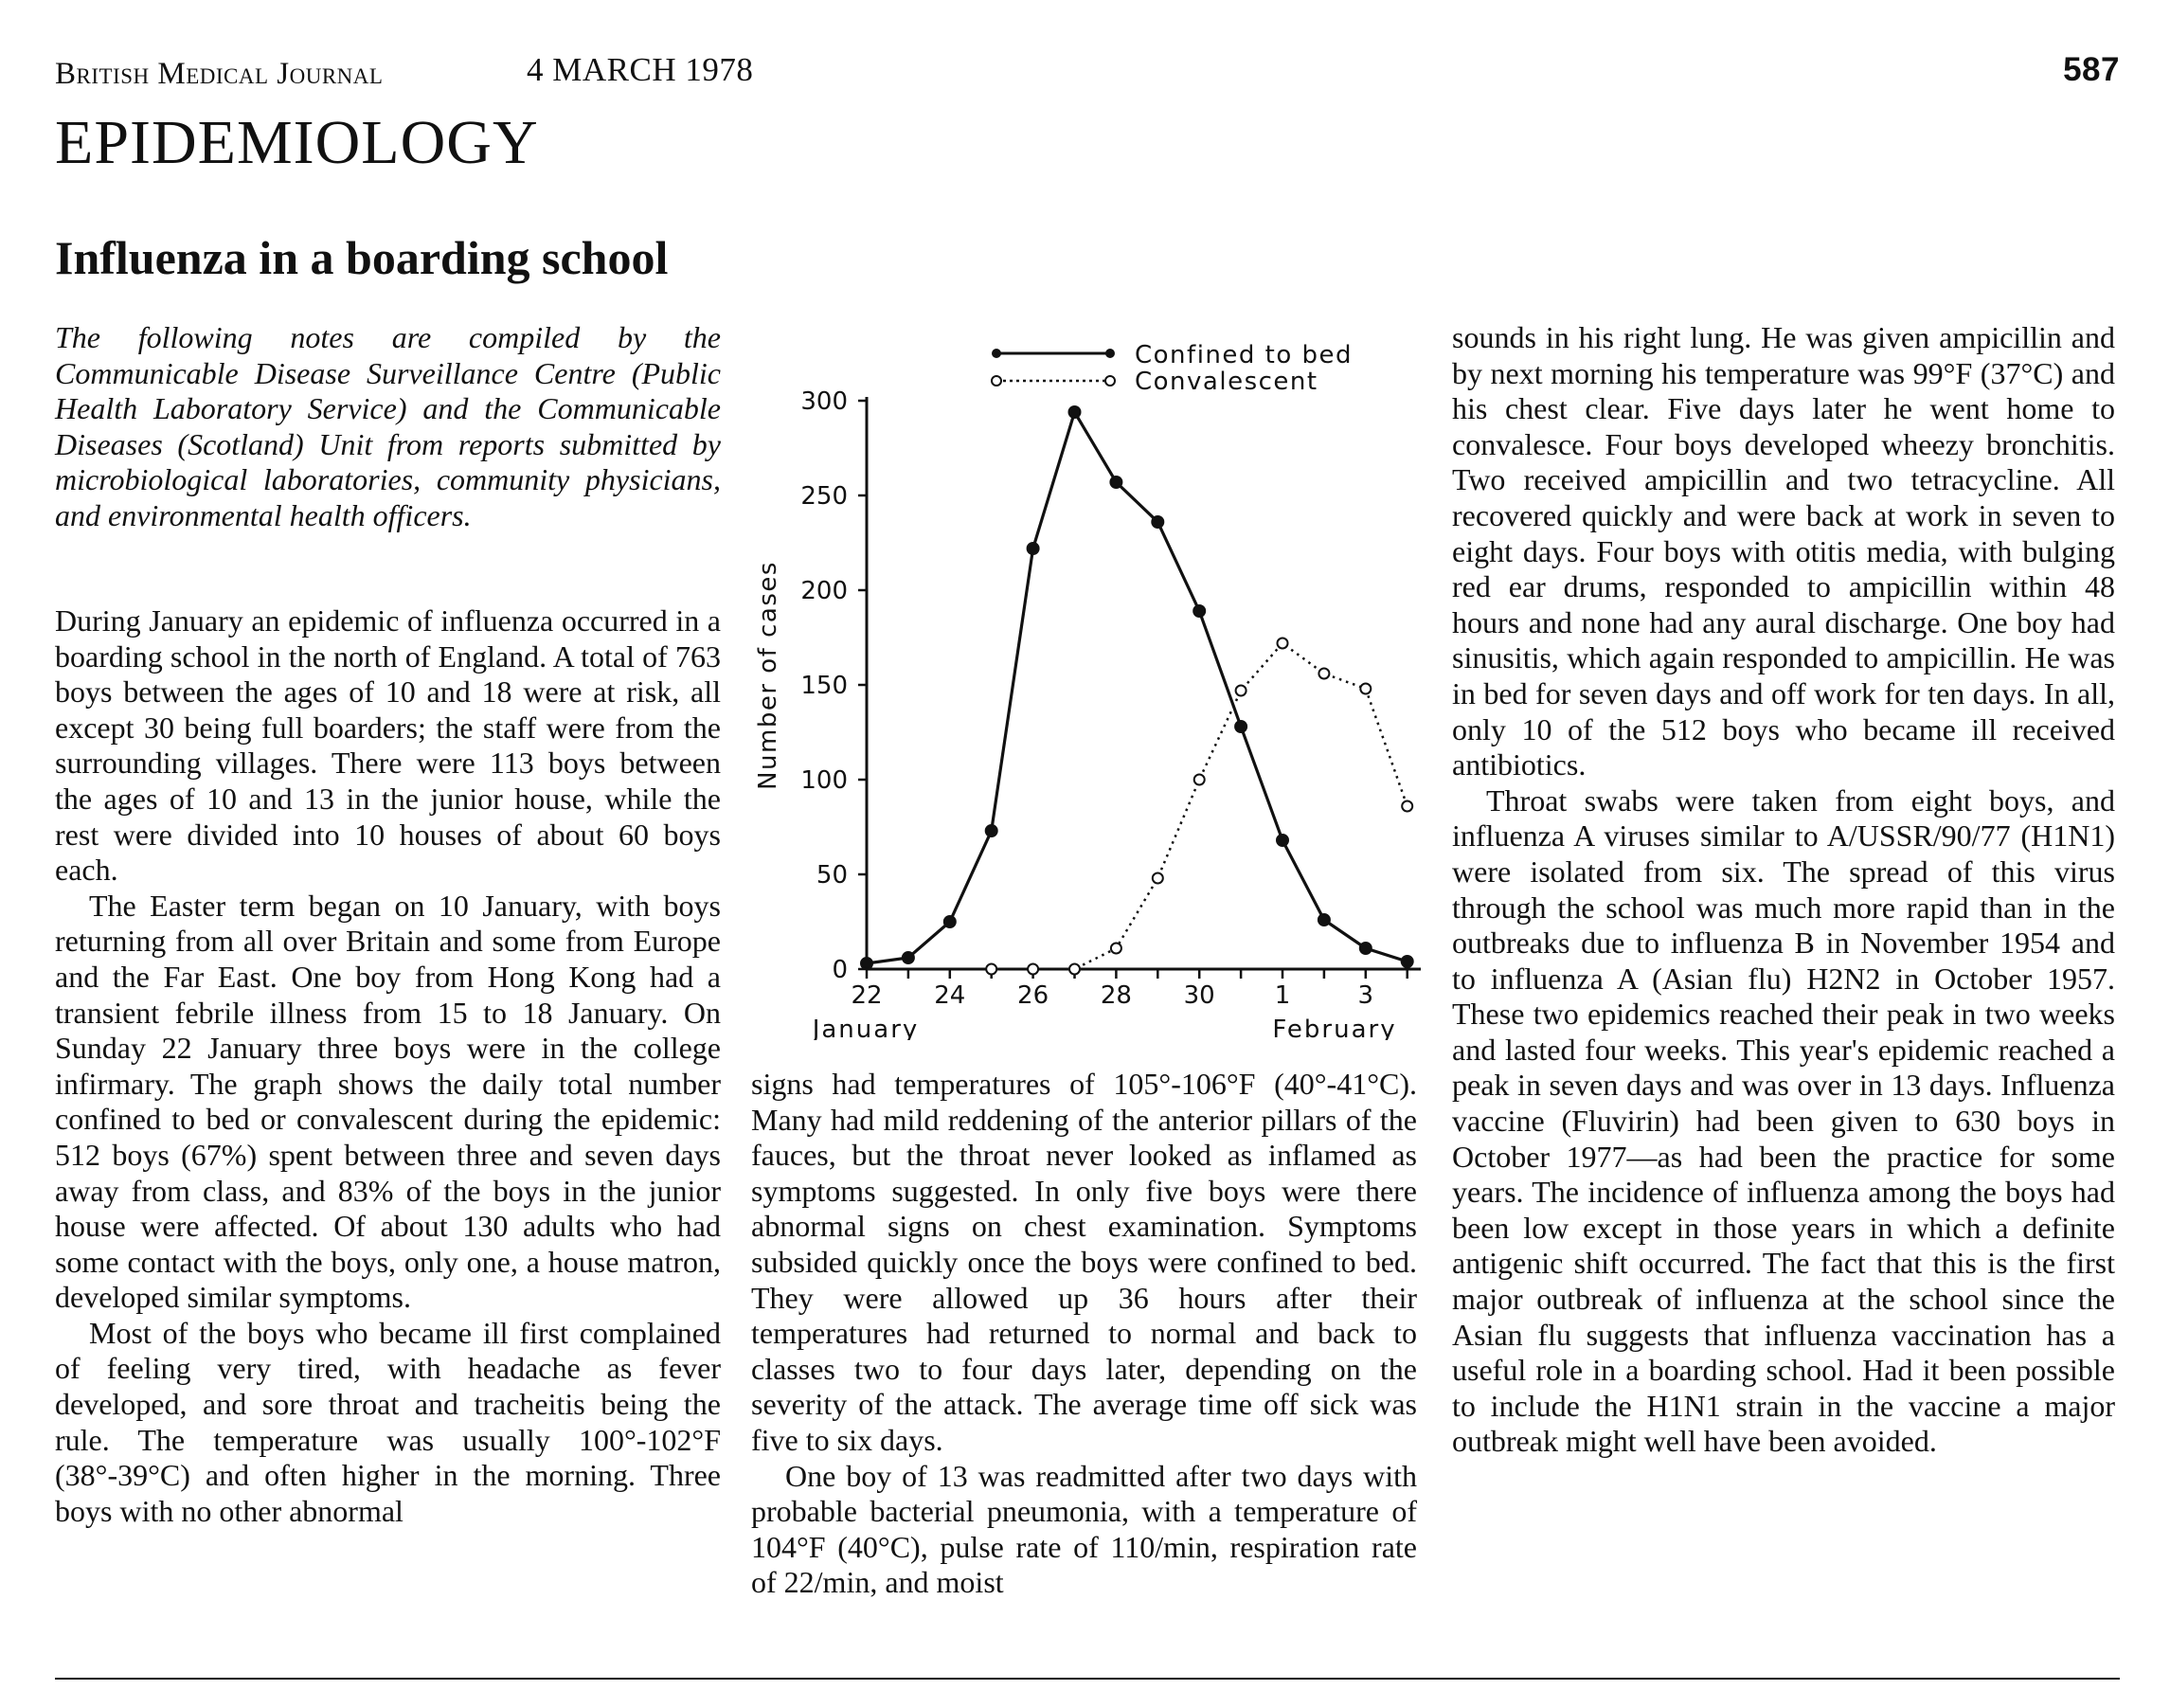 The width and height of the screenshot is (2170, 1708). Describe the element at coordinates (840, 970) in the screenshot. I see `y-tick-label: 0` at that location.